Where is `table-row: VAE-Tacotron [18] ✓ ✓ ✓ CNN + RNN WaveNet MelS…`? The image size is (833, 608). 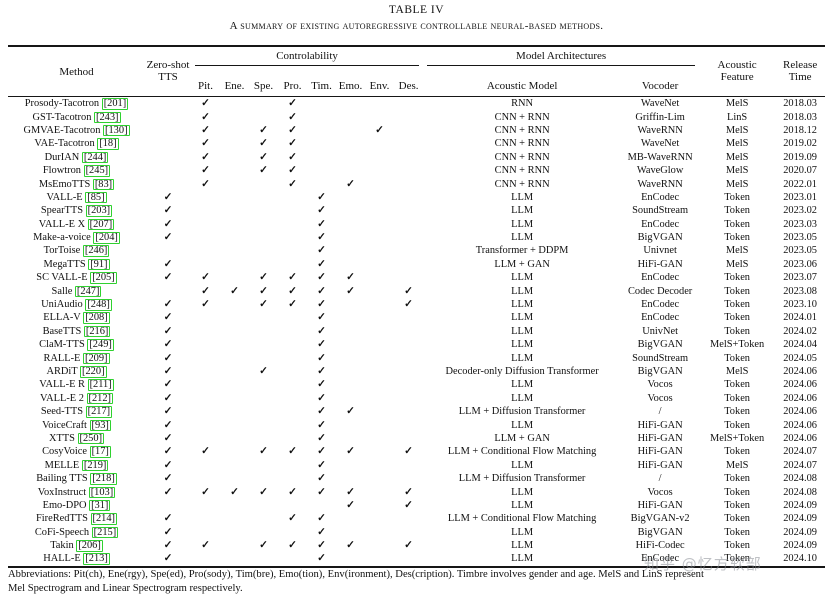
table-row: VAE-Tacotron [18] ✓ ✓ ✓ CNN + RNN WaveNet MelS… is located at coordinates (416, 143).